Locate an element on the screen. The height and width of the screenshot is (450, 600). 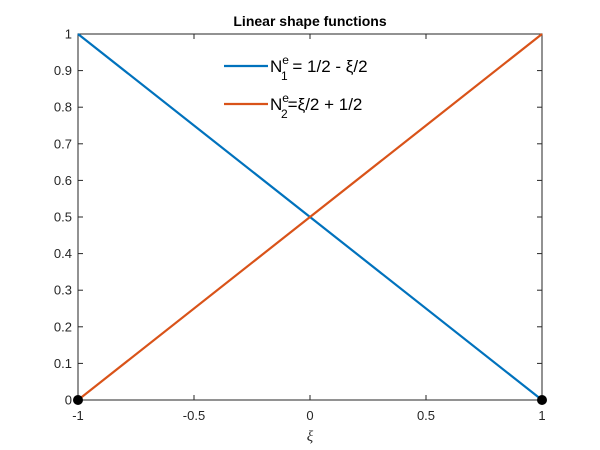
y-tick-label: 0.2 is located at coordinates (63, 326).